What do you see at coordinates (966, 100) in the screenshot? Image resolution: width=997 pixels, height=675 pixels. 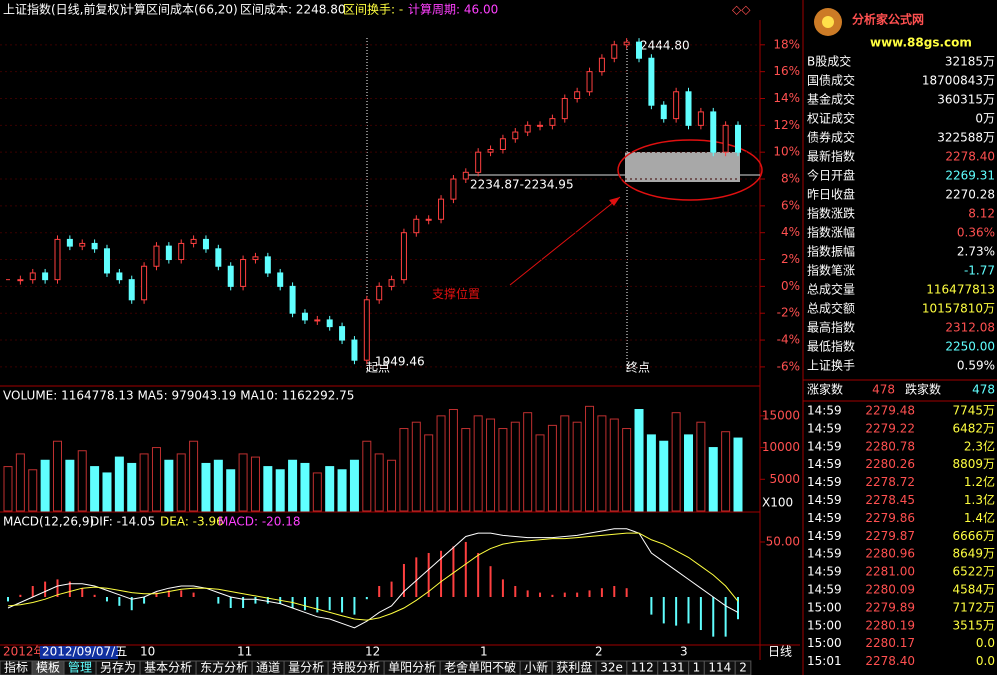 I see `stat-value: 360315万` at bounding box center [966, 100].